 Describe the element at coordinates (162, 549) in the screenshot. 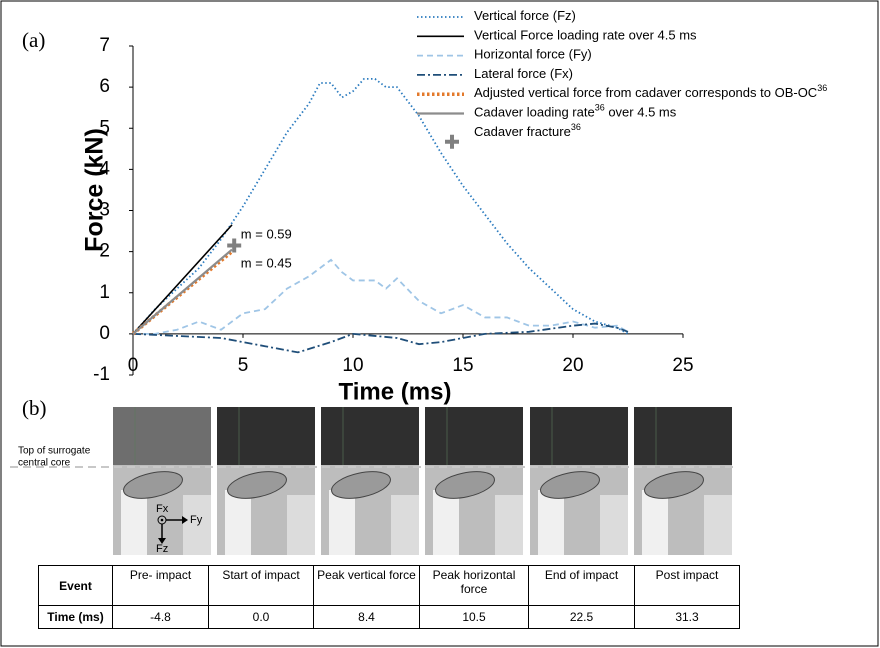

I see `axis-glyph-label: Fz` at that location.